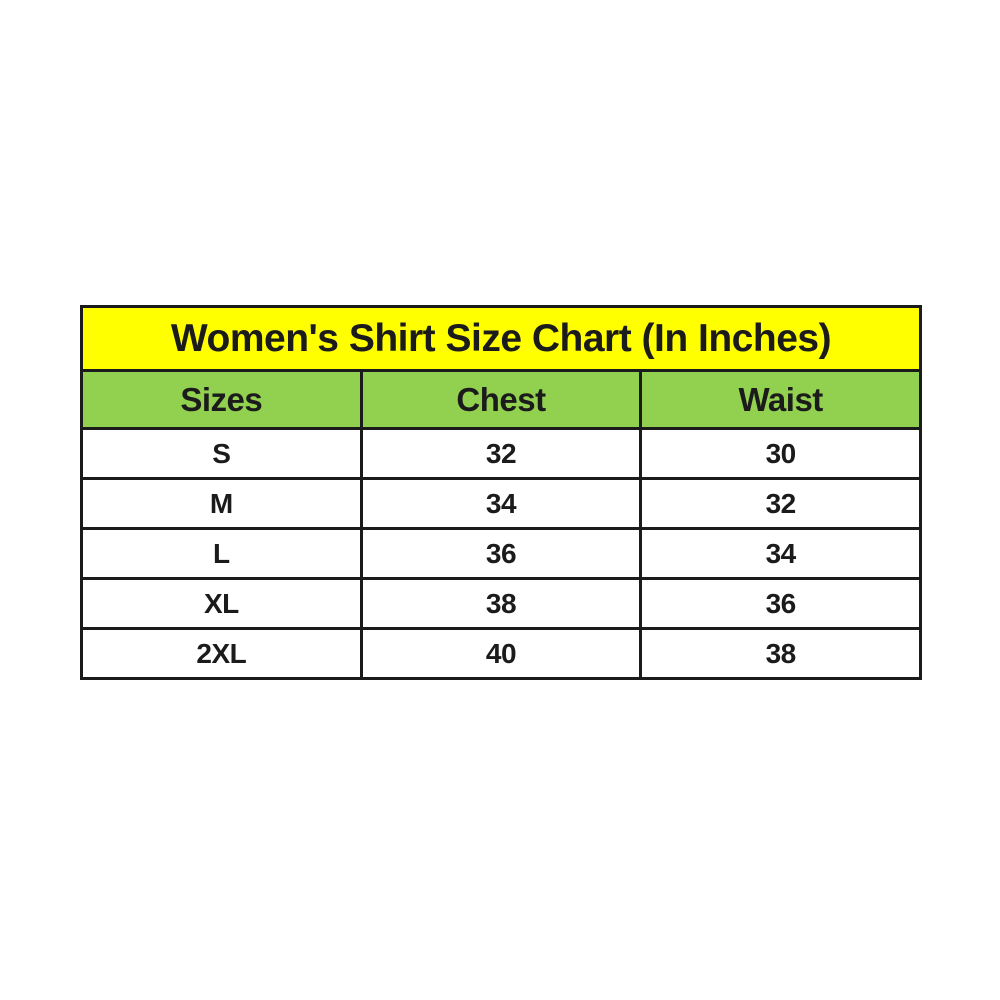  I want to click on cell-size: XL, so click(221, 603).